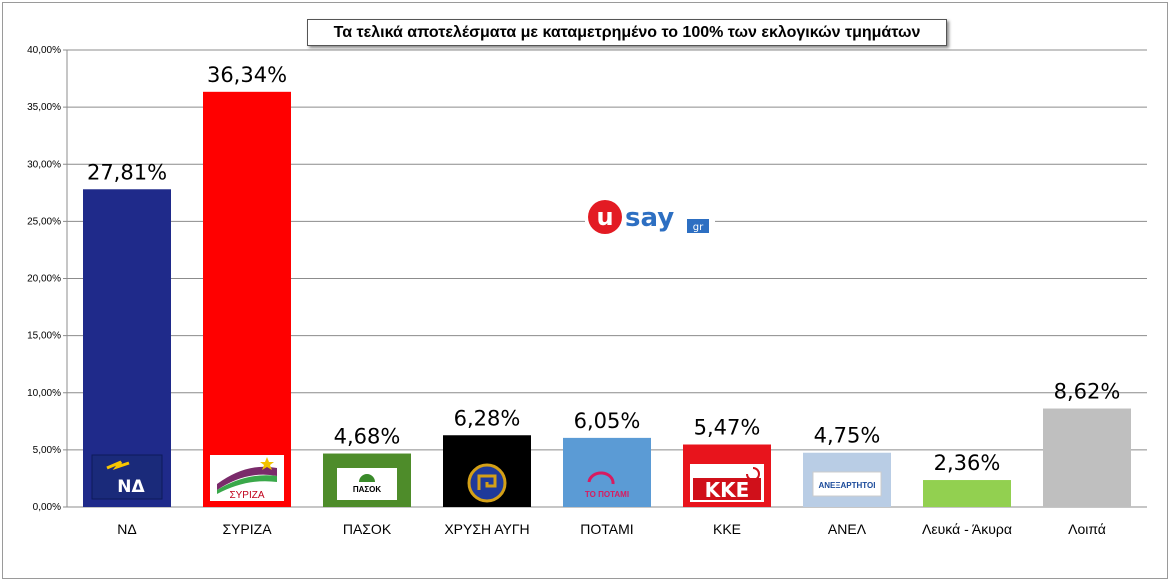 The height and width of the screenshot is (583, 1172). I want to click on nd-logo-text: ΝΔ, so click(131, 487).